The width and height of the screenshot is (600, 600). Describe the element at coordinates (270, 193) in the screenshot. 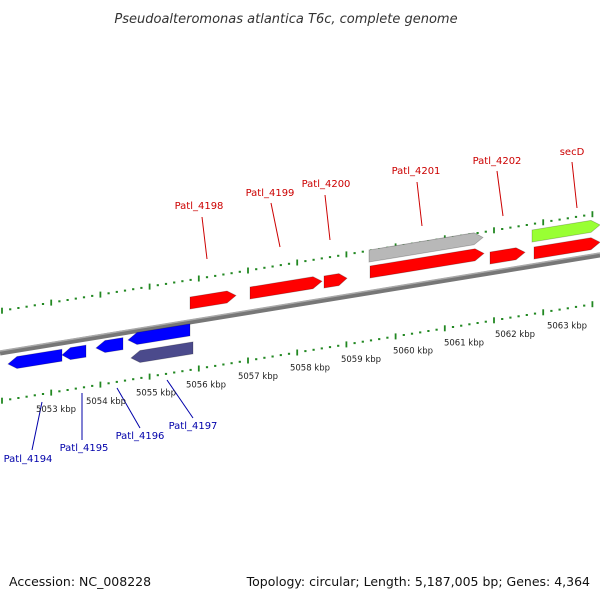

I see `forward-gene-label: Patl_4199` at that location.